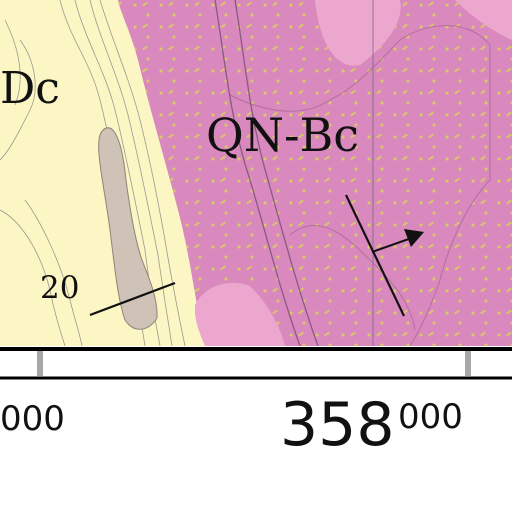 Image resolution: width=512 pixels, height=512 pixels. I want to click on light-pink-zone-bottom, so click(239, 314).